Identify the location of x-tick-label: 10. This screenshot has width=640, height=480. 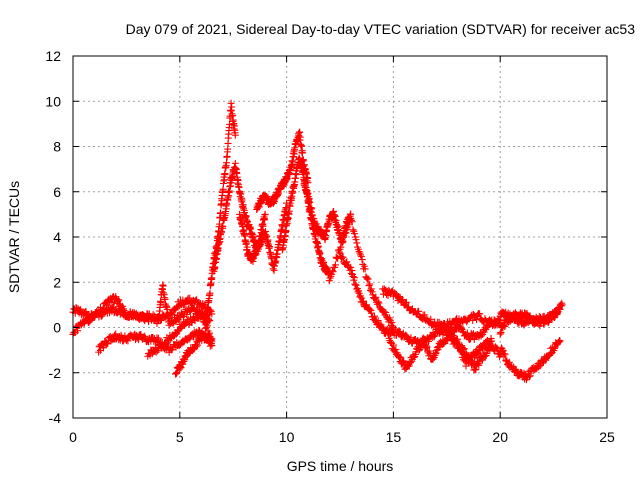
(287, 437).